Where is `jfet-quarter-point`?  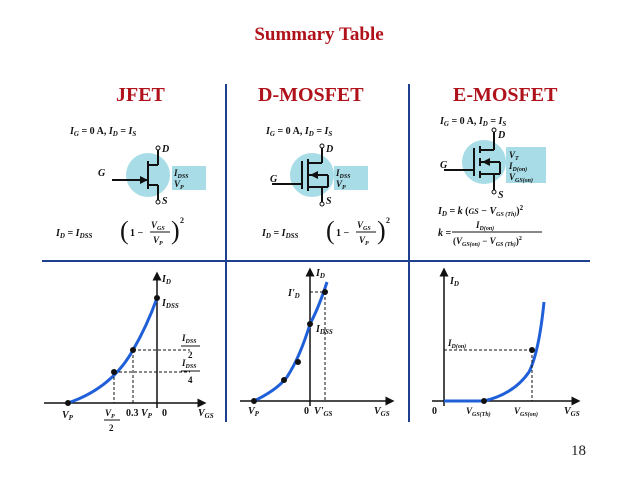 jfet-quarter-point is located at coordinates (114, 372).